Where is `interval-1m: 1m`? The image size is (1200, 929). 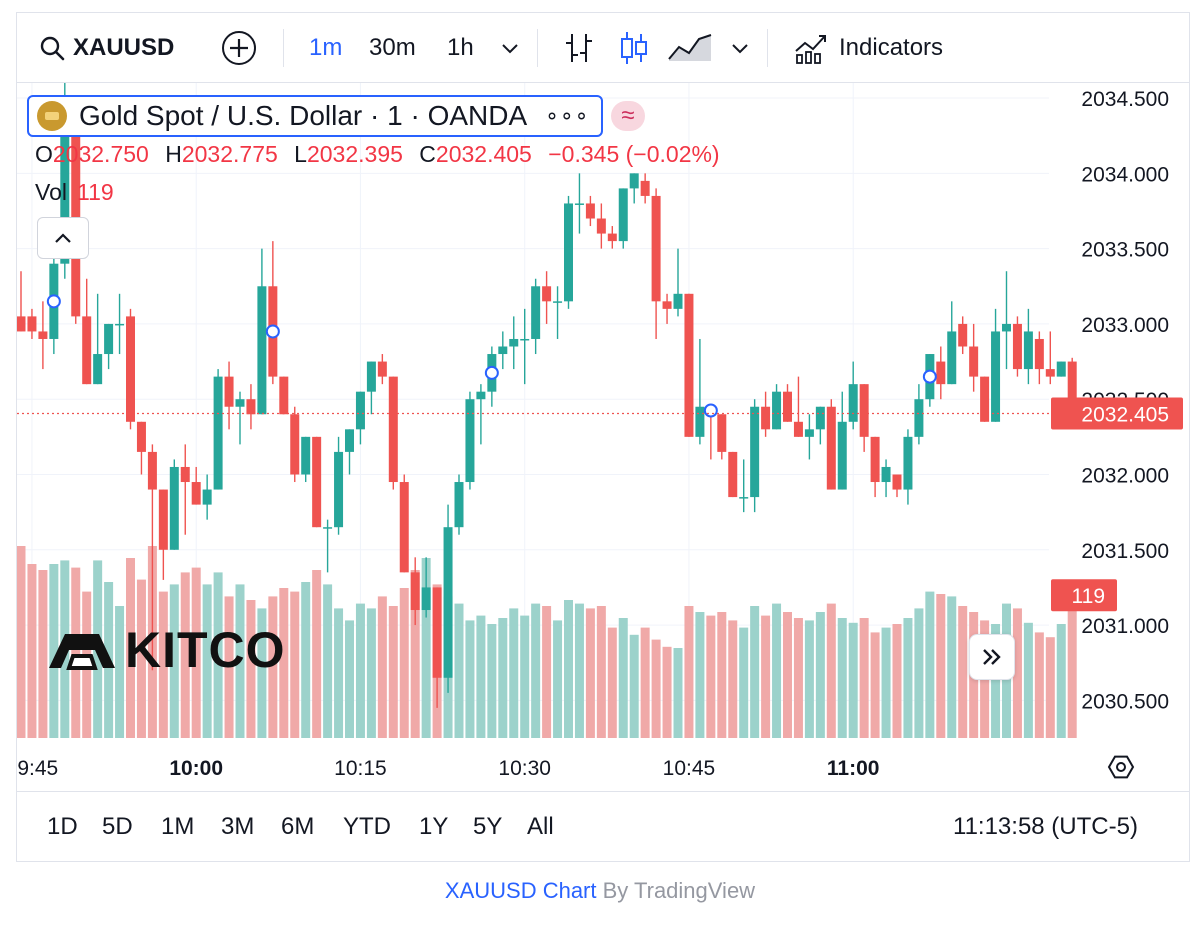 interval-1m: 1m is located at coordinates (326, 47).